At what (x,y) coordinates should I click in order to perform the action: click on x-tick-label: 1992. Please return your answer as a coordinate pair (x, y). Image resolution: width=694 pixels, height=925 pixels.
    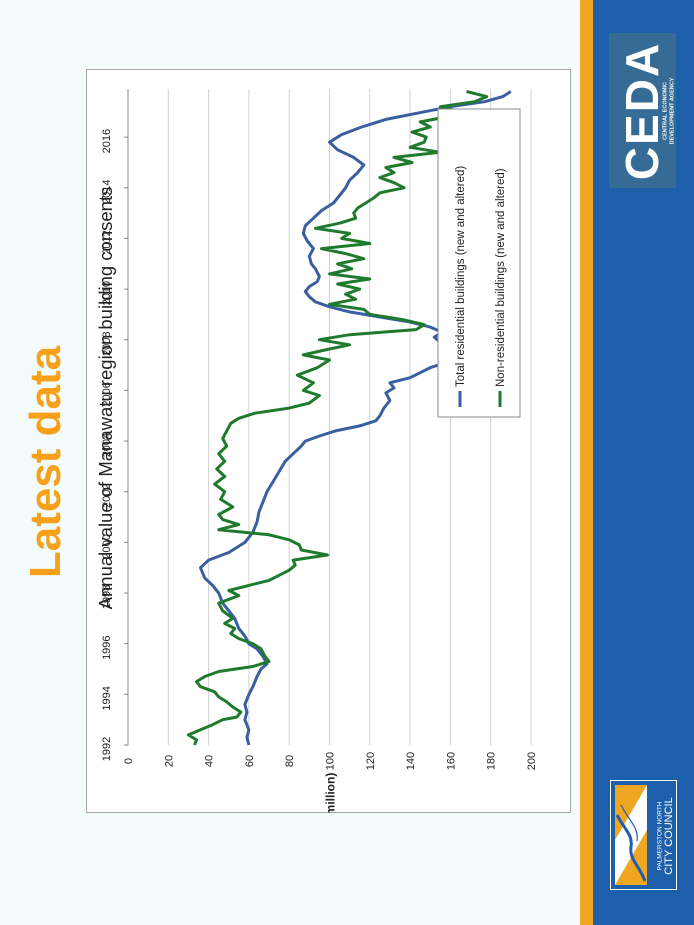
    Looking at the image, I should click on (107, 749).